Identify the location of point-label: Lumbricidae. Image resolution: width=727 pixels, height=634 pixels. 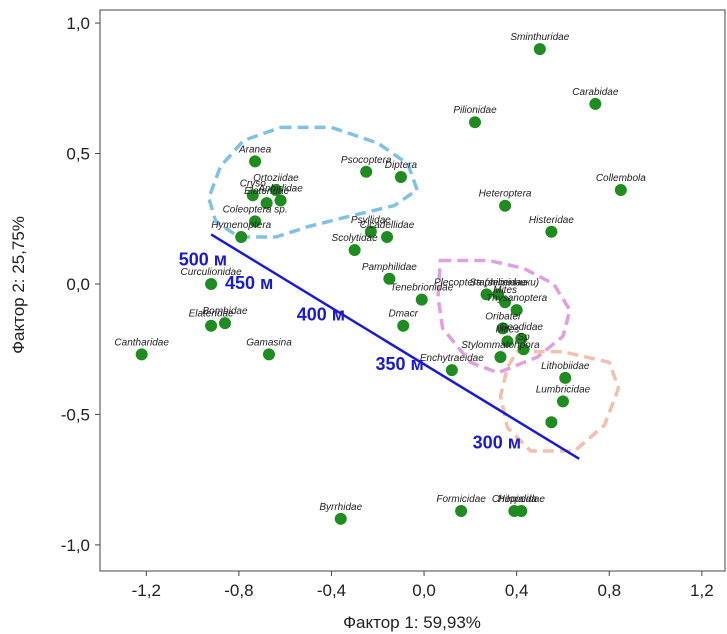
(563, 389).